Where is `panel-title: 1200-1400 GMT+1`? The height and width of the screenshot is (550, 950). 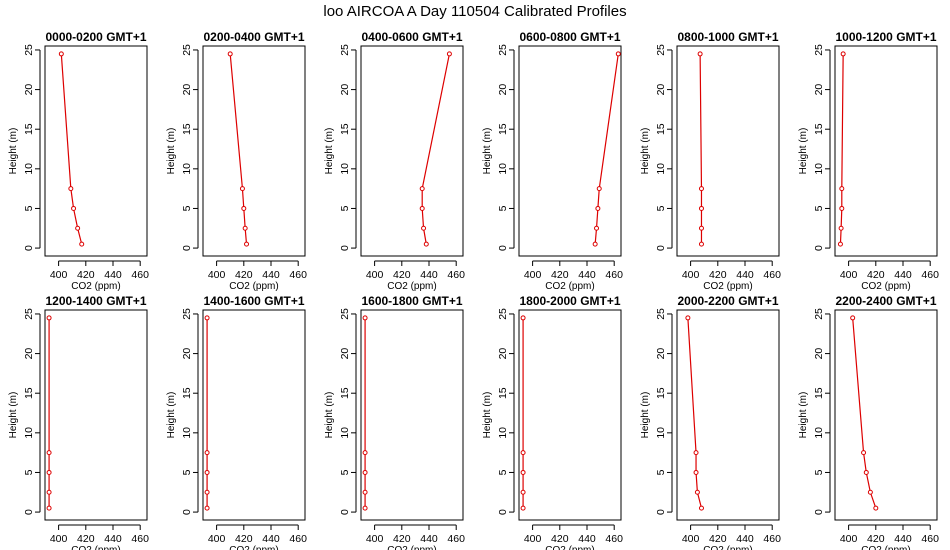 panel-title: 1200-1400 GMT+1 is located at coordinates (95, 301).